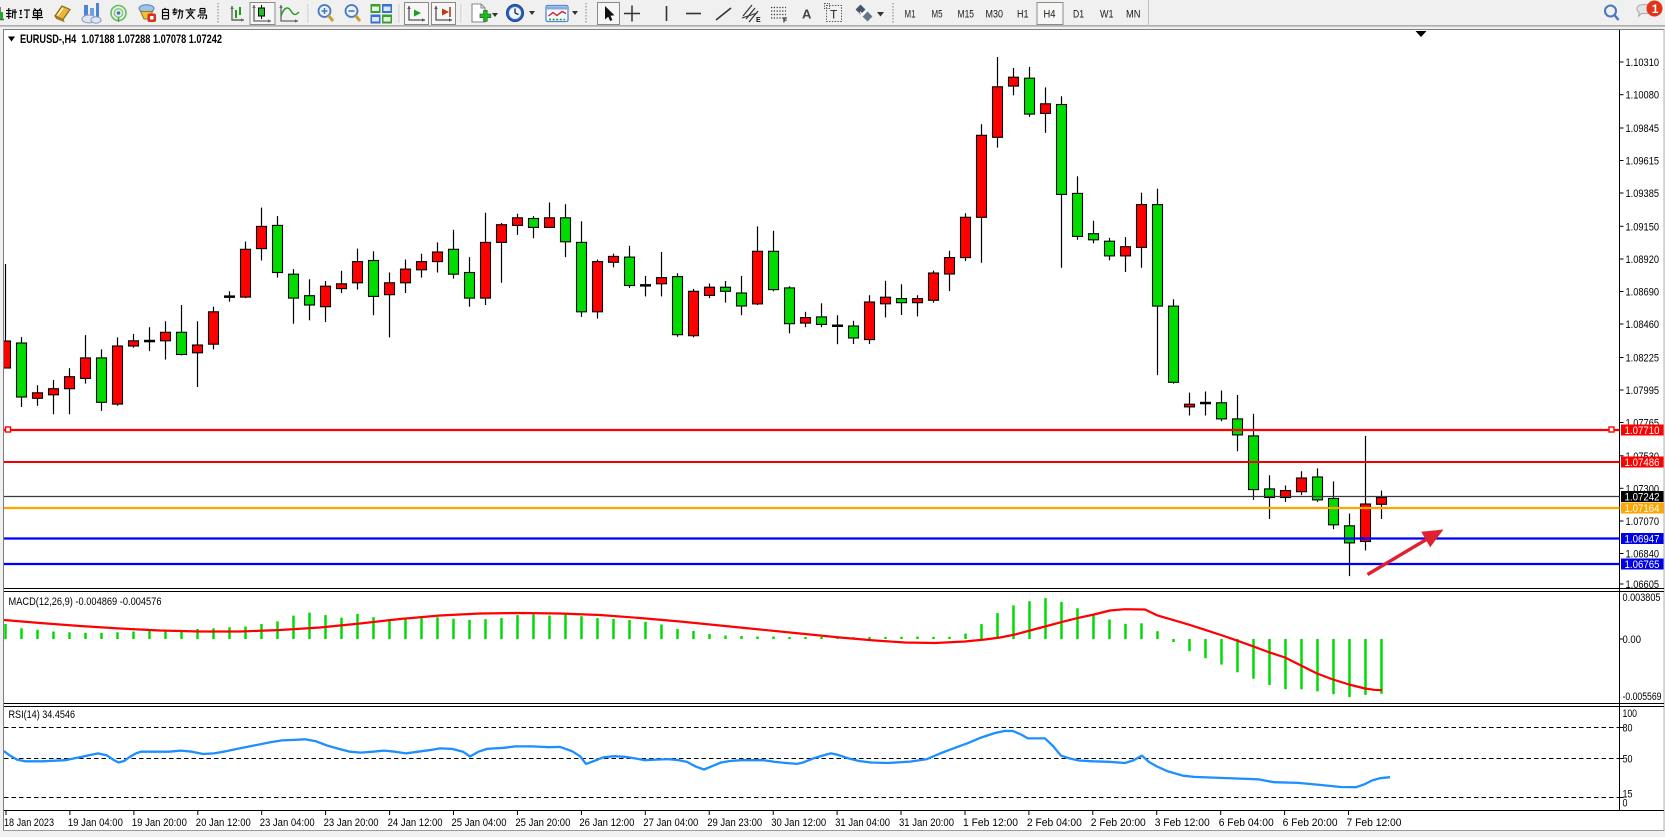  Describe the element at coordinates (1374, 823) in the screenshot. I see `svg-text: 7 Feb 12:00` at that location.